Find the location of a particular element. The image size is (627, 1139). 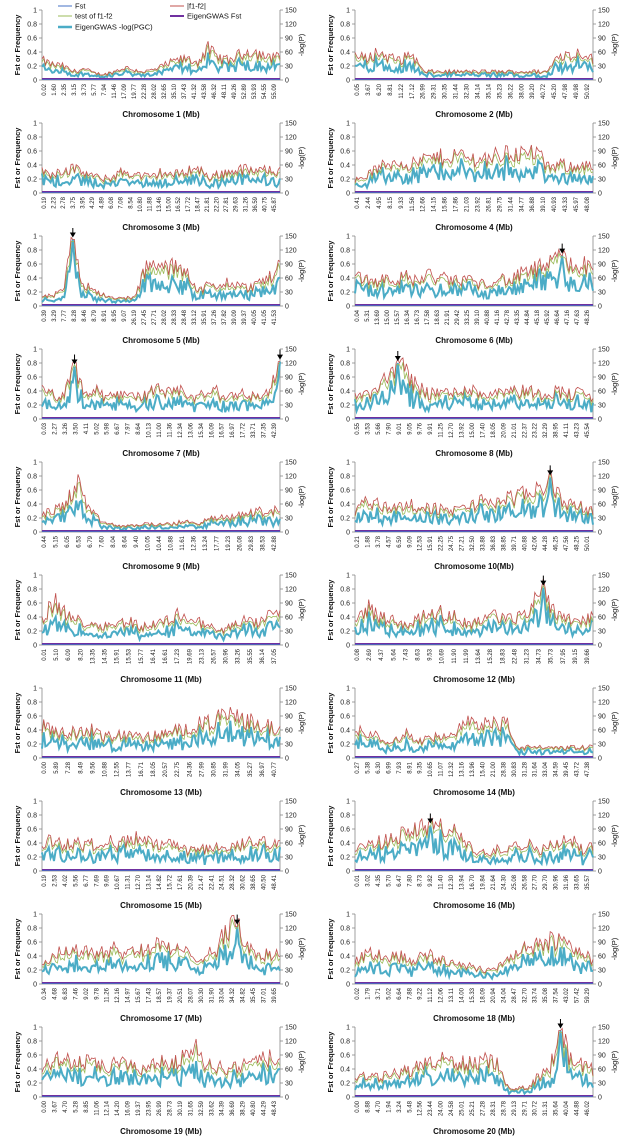

x-tick-label: 36.69 is located at coordinates (233, 1108).